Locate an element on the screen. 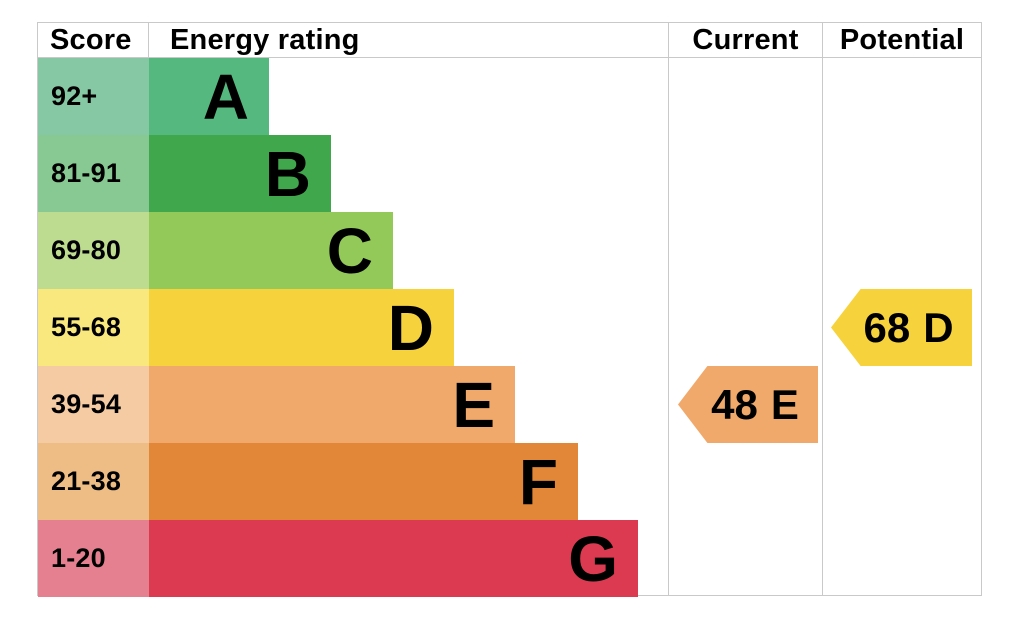 Image resolution: width=1024 pixels, height=625 pixels. band-bar-b: B is located at coordinates (240, 173).